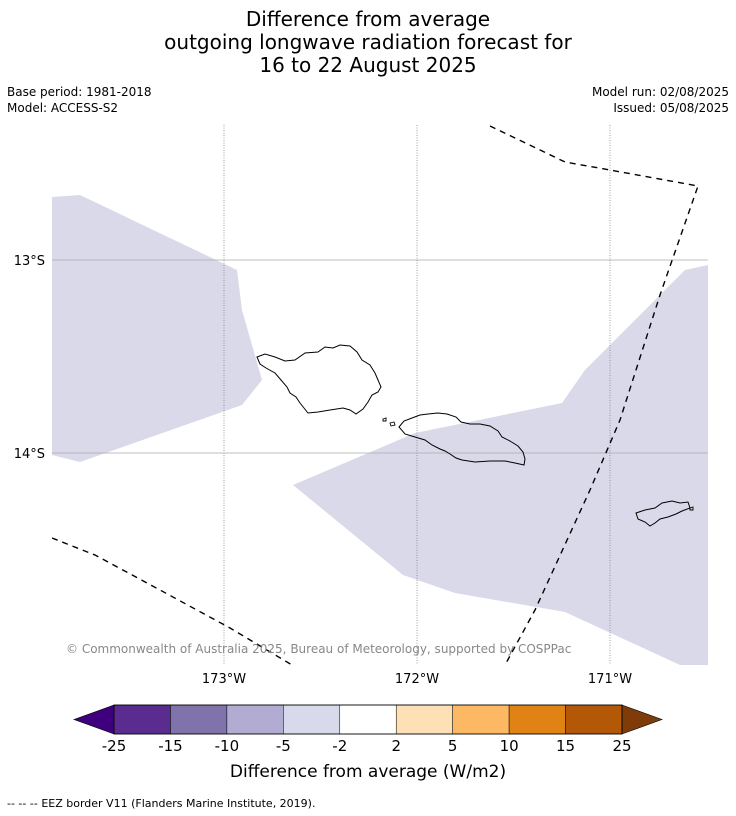 This screenshot has height=816, width=736. Describe the element at coordinates (319, 379) in the screenshot. I see `savaii-island` at that location.